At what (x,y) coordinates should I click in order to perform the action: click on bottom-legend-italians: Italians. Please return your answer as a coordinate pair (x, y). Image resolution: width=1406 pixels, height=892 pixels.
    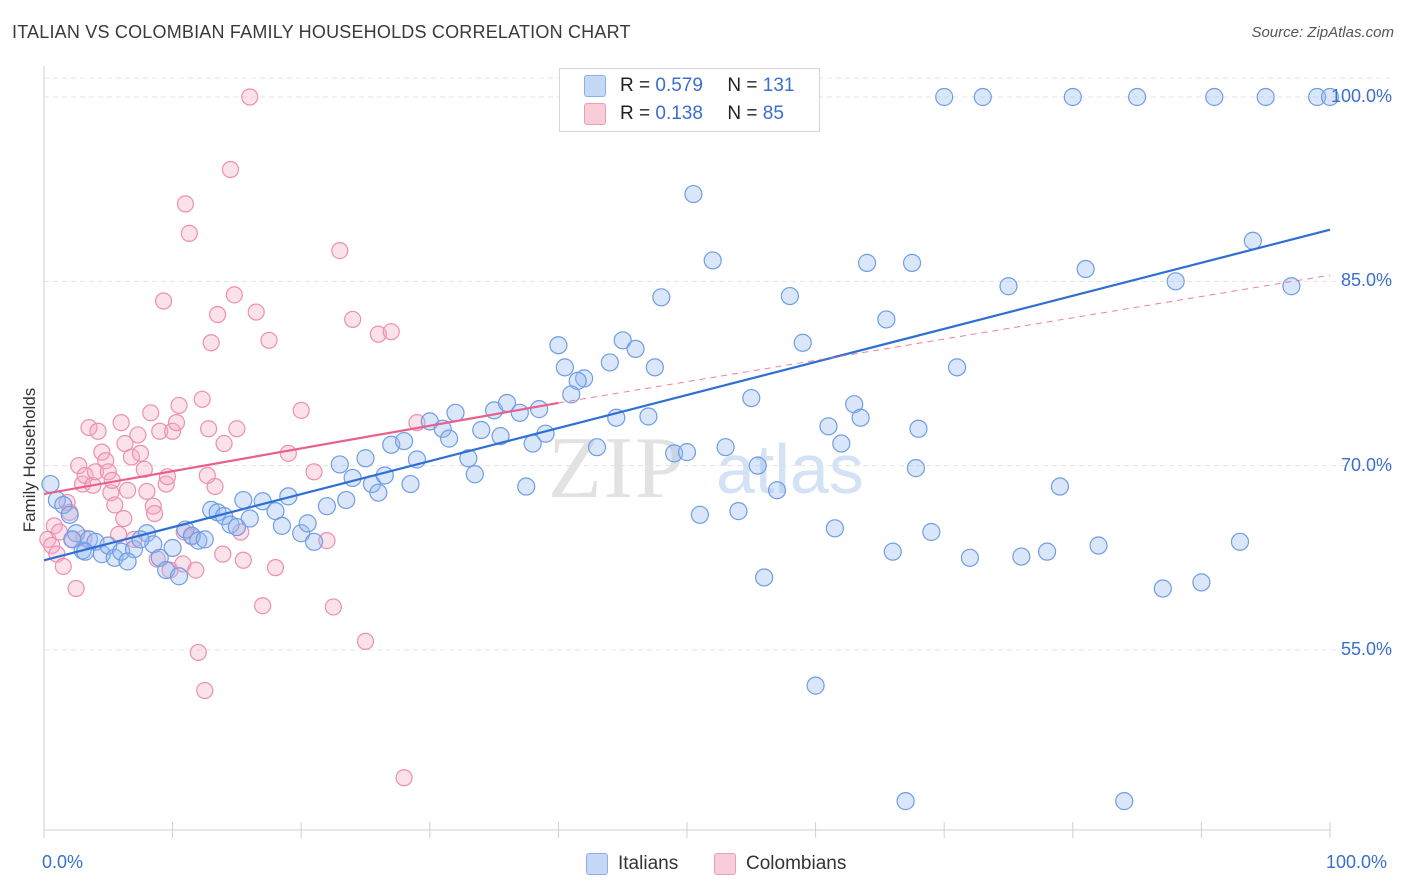
    Looking at the image, I should click on (632, 864).